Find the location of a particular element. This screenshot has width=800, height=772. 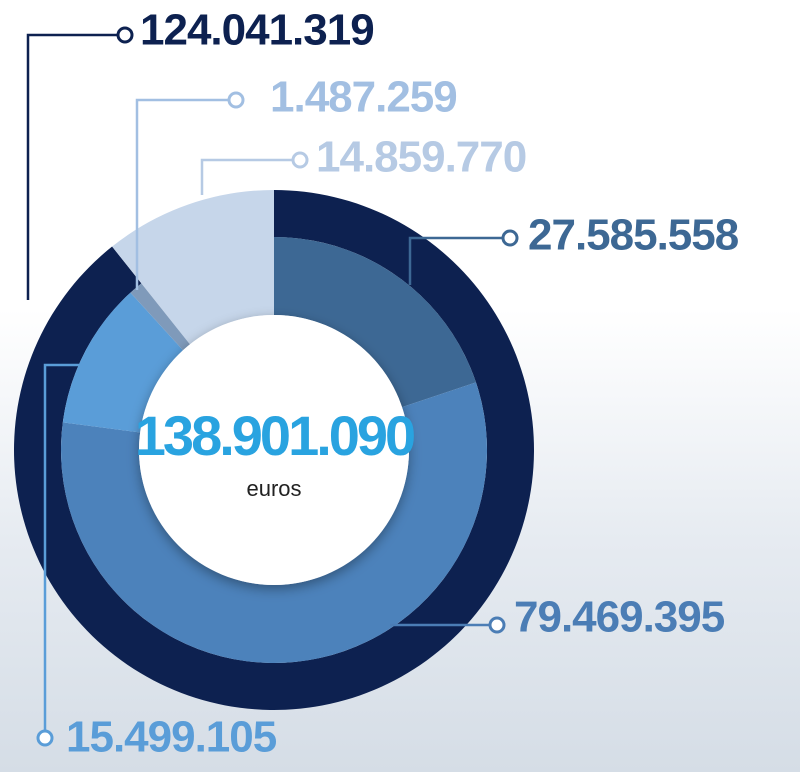

center-disc is located at coordinates (274, 450).